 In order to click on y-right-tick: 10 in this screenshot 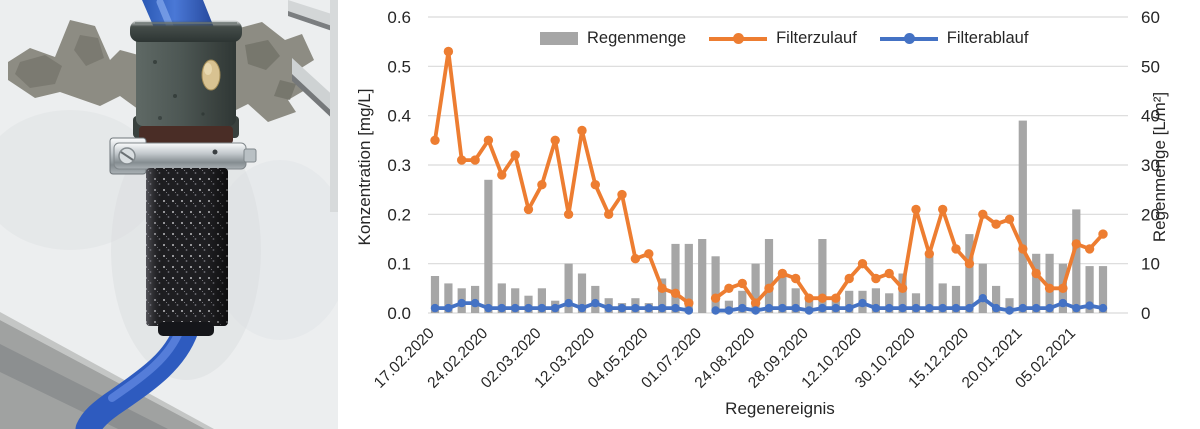, I will do `click(1150, 264)`.